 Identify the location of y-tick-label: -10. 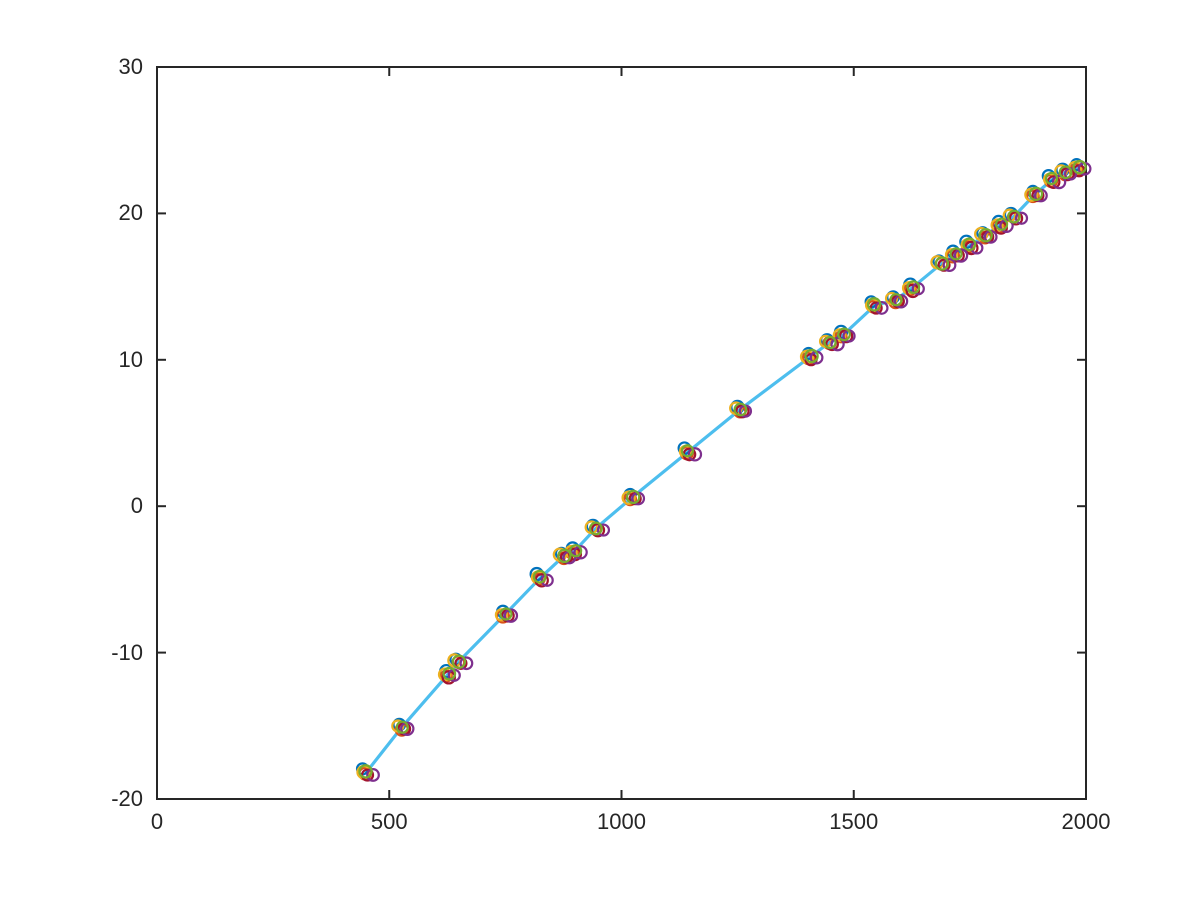
(127, 652).